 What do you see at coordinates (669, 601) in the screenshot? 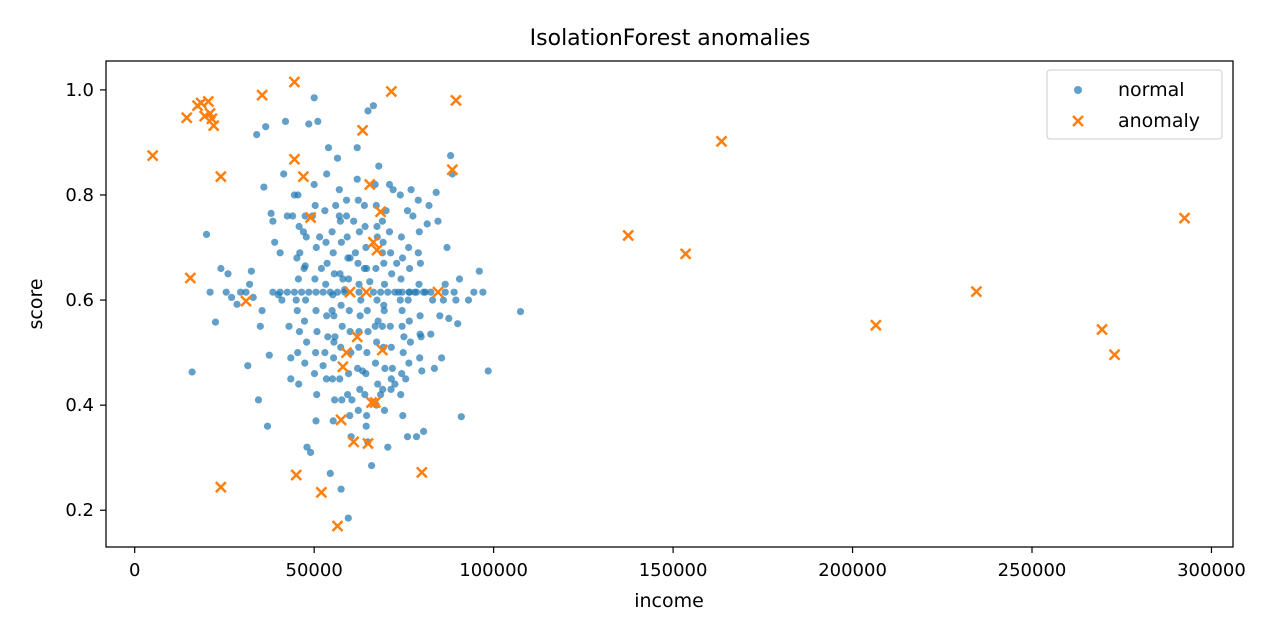
I see `x-axis-label: income` at bounding box center [669, 601].